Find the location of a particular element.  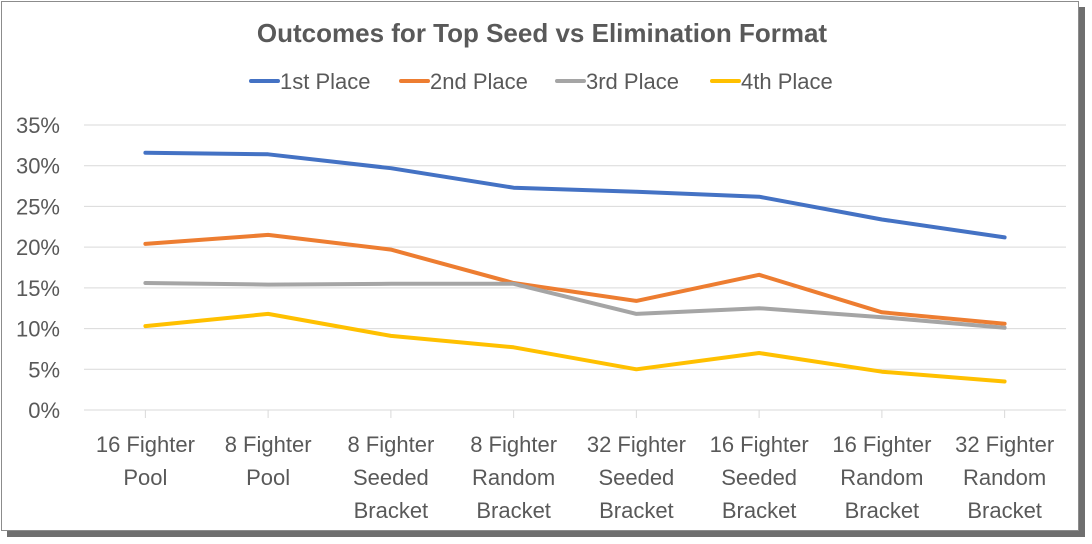

x-tick-label: 8 Fighter Random Bracket is located at coordinates (513, 477).